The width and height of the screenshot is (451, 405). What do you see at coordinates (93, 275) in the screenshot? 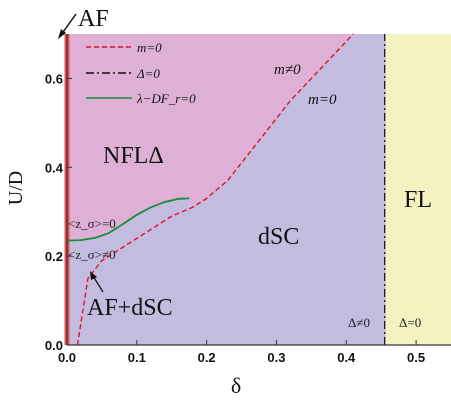
I see `arrow-af-dsc-head` at bounding box center [93, 275].